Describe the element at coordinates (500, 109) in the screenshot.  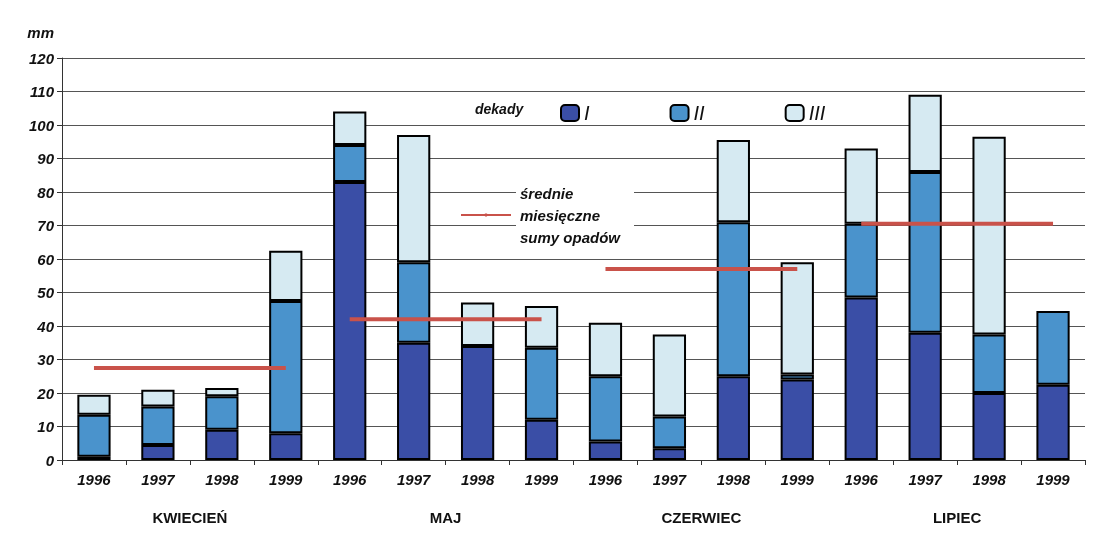
I see `legend-title: dekady` at that location.